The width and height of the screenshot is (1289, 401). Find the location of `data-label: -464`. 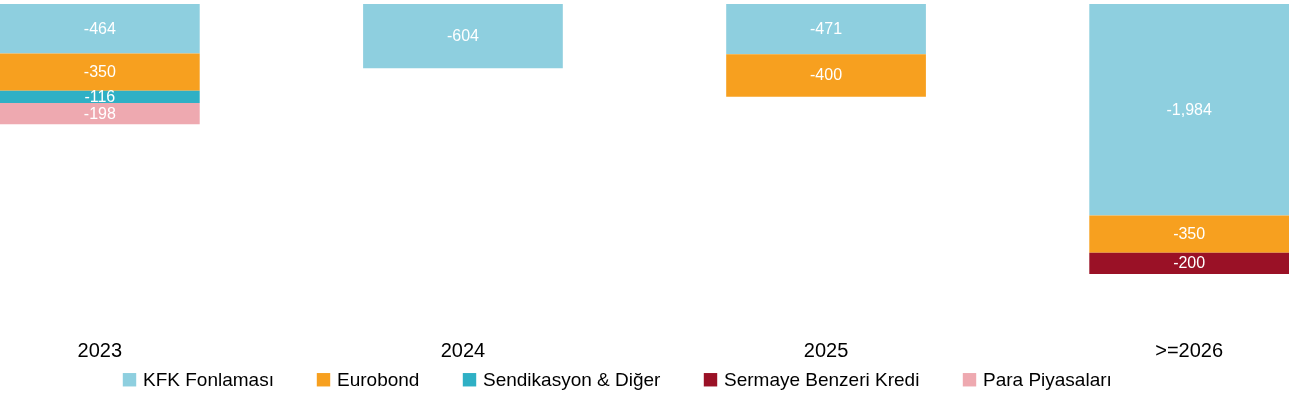

data-label: -464 is located at coordinates (99, 28).